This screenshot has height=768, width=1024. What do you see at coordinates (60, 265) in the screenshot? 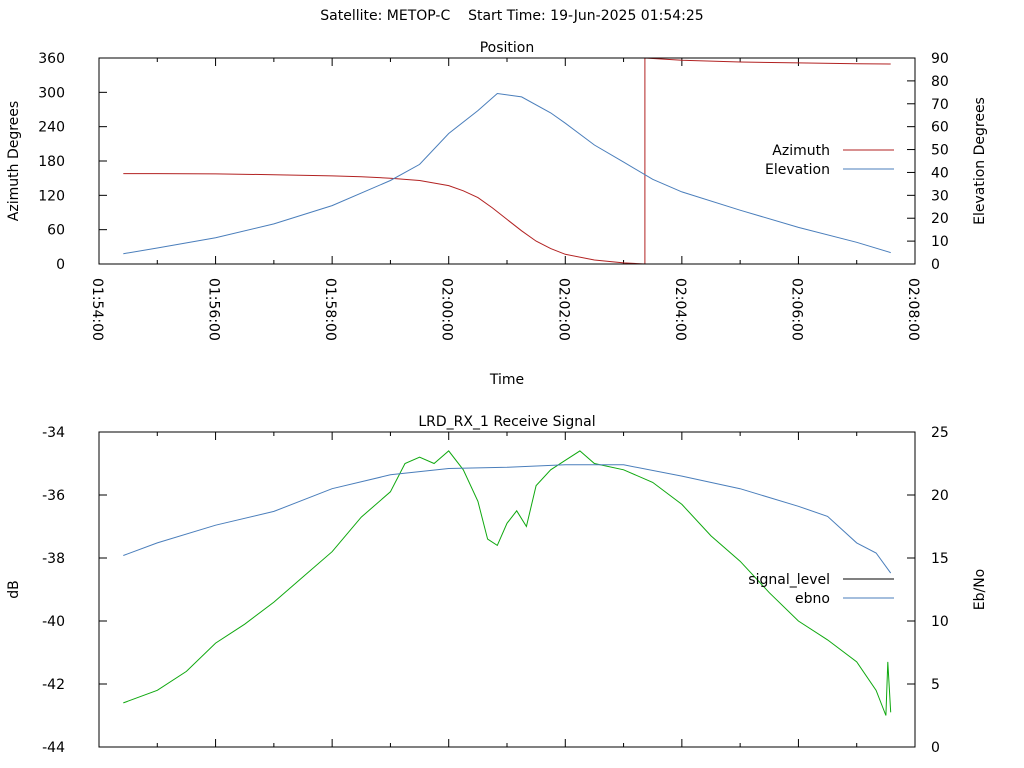
I see `left-tick-label: 0` at bounding box center [60, 265].